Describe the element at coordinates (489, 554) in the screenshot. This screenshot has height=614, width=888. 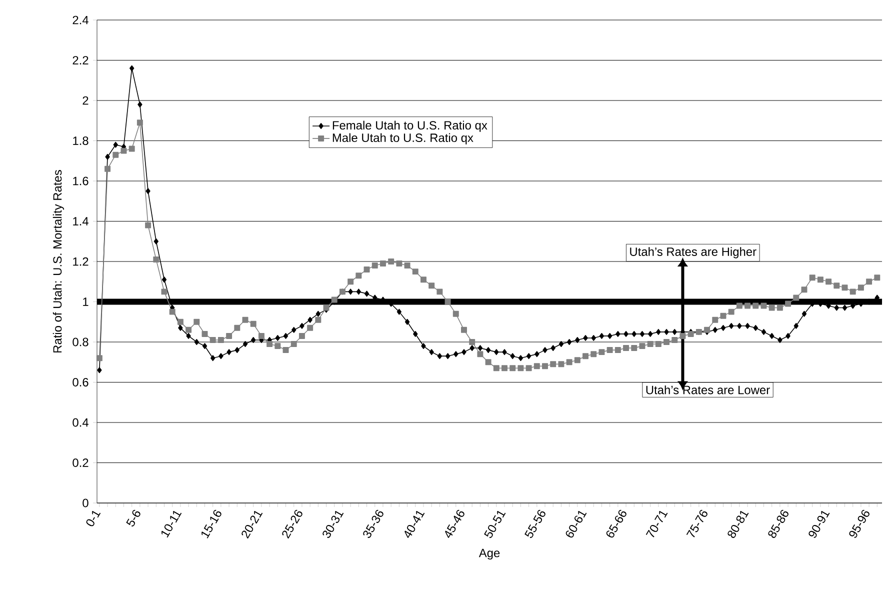
I see `x-axis-title: Age` at that location.